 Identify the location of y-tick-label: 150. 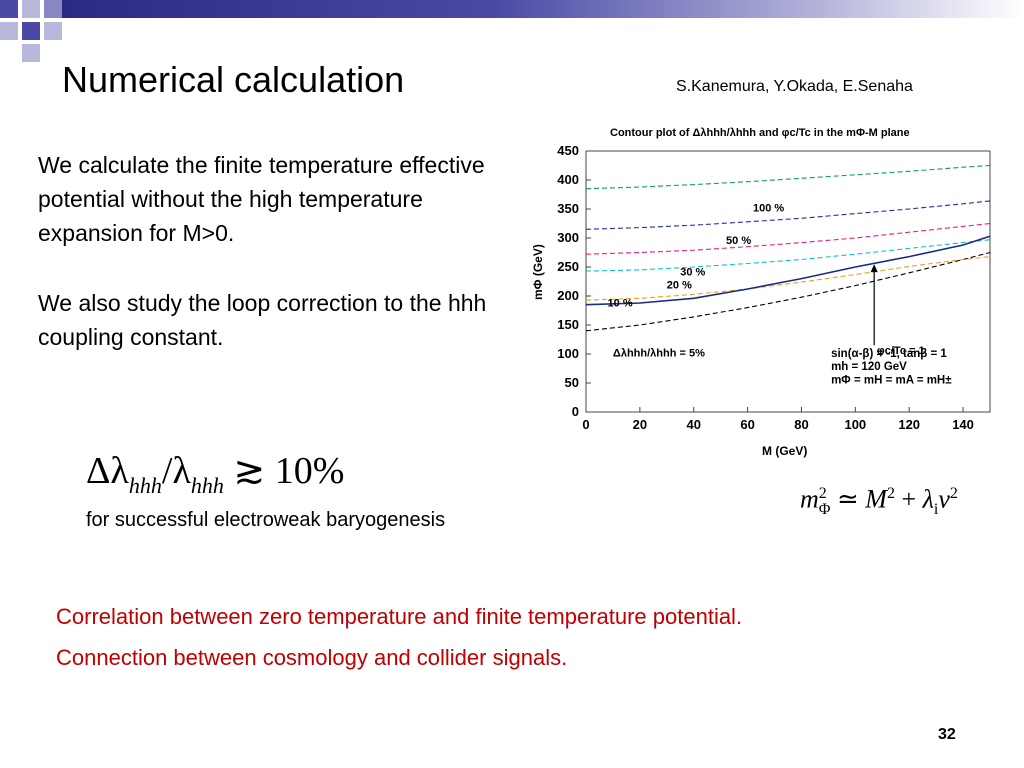
(568, 324).